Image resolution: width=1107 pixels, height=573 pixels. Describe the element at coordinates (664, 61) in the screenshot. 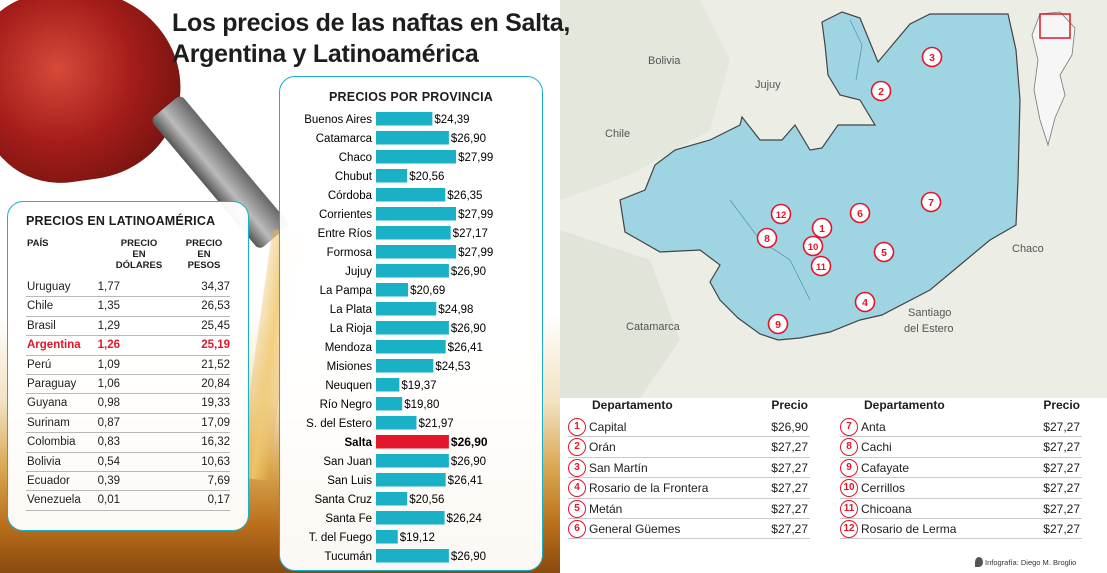

I see `map-label-bolivia: Bolivia` at that location.